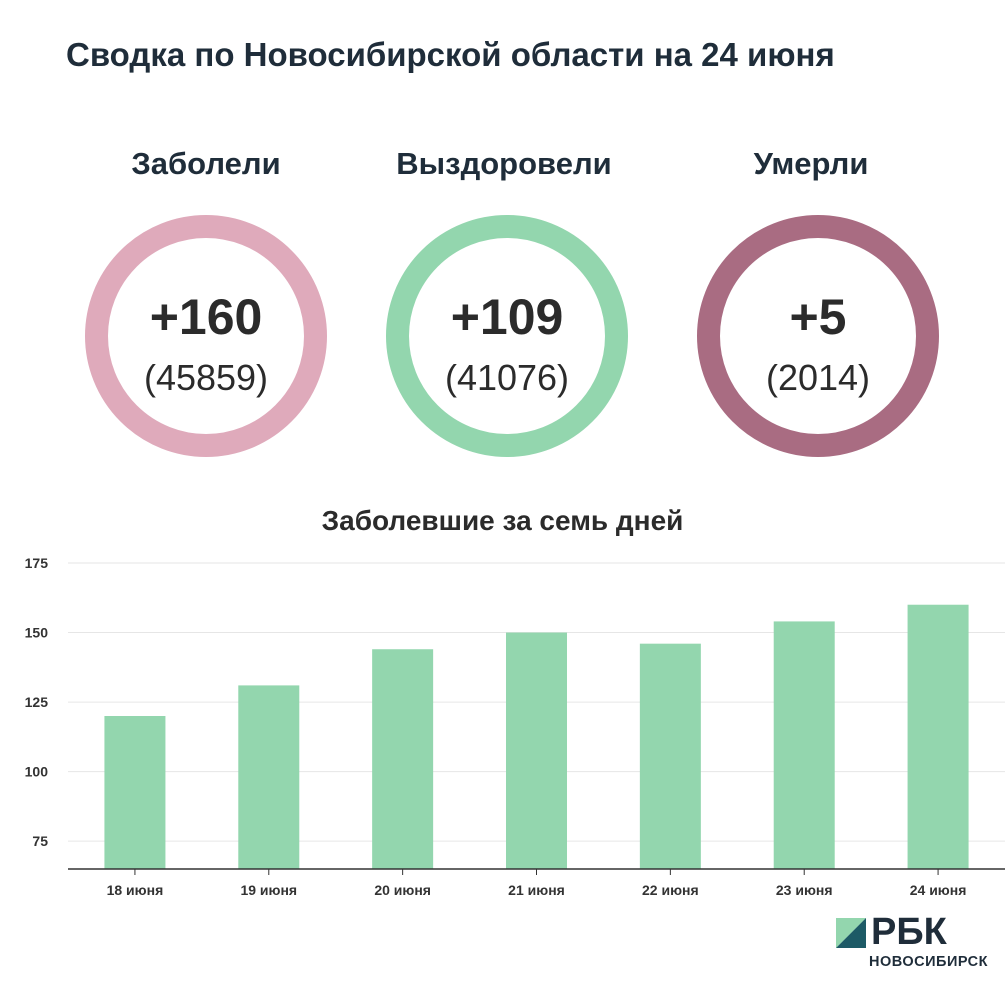  I want to click on logo-region: НОВОСИБИРСК, so click(929, 962).